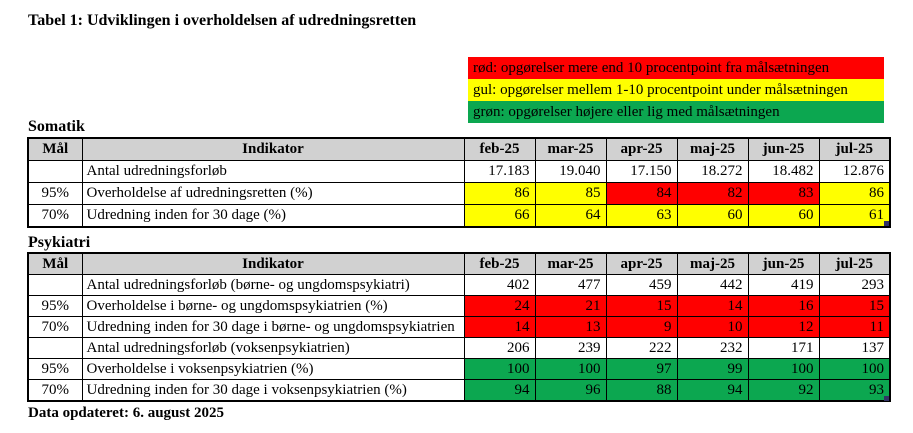 Image resolution: width=913 pixels, height=433 pixels. Describe the element at coordinates (783, 306) in the screenshot. I see `value-cell: 16` at that location.